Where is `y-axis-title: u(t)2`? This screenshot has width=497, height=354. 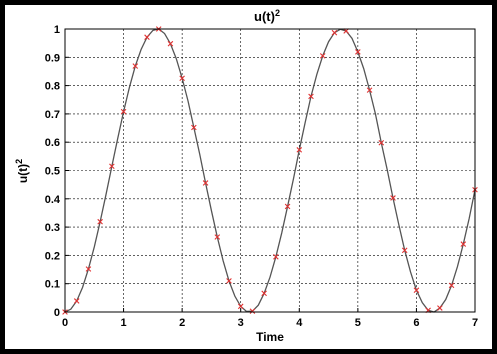
y-axis-title: u(t)2 is located at coordinates (22, 171).